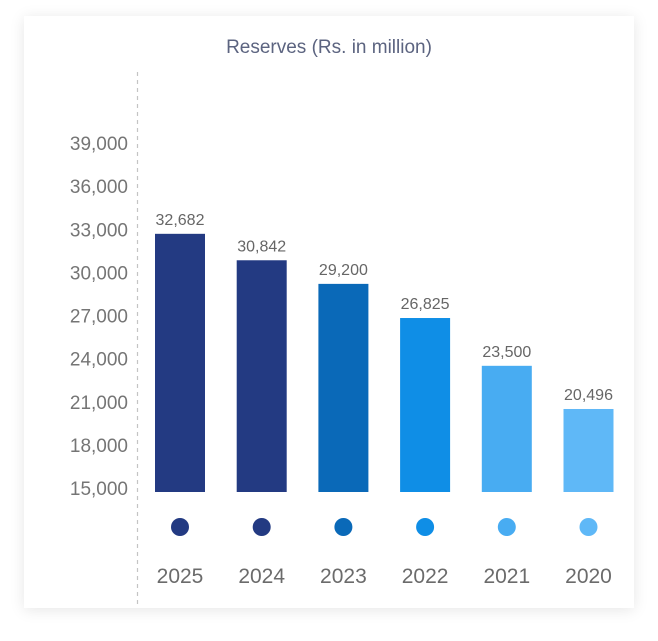  What do you see at coordinates (588, 527) in the screenshot?
I see `marker-dot-2020` at bounding box center [588, 527].